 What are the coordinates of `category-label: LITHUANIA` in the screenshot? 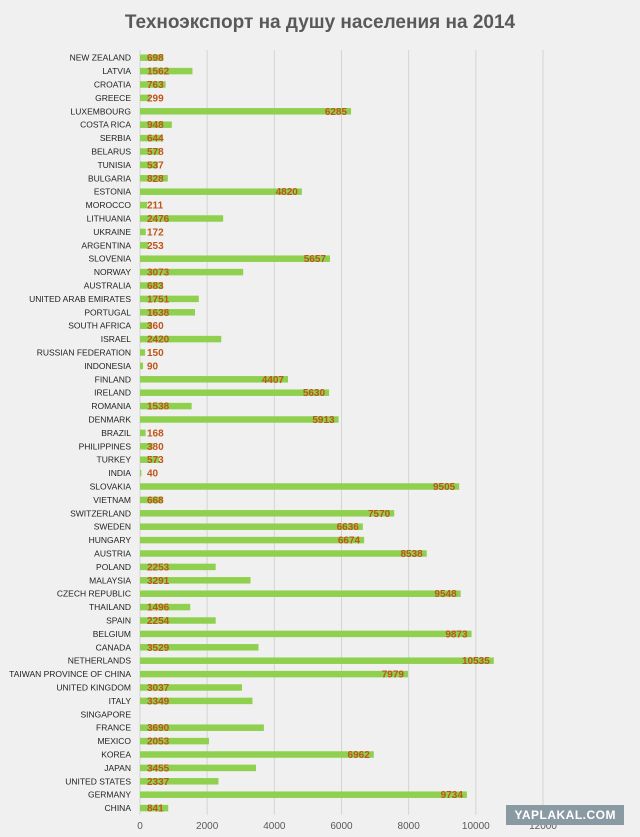 It's located at (109, 219).